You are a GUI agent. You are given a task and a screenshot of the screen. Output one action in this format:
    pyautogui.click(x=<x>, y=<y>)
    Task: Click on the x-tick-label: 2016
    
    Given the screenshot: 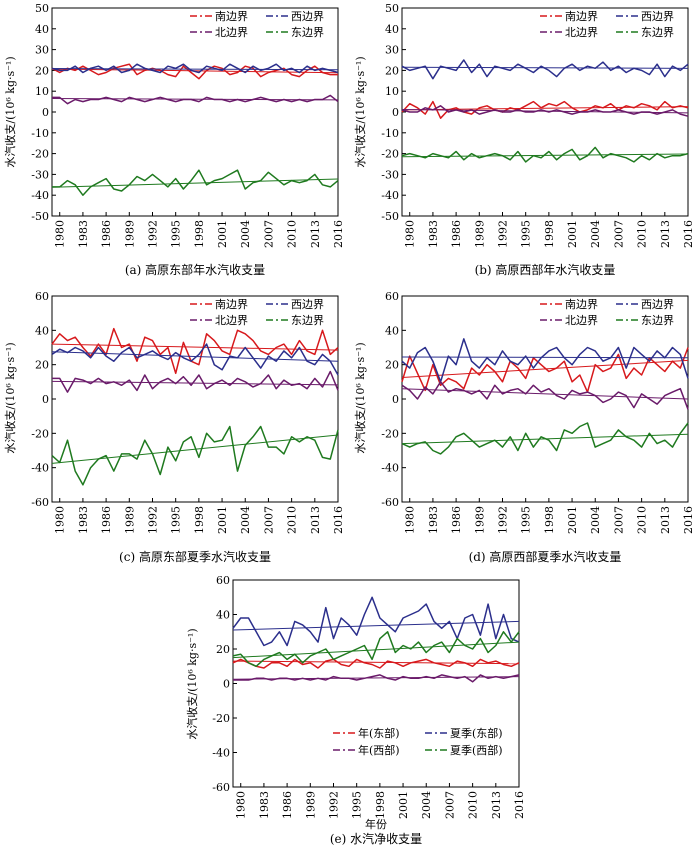 What is the action you would take?
    pyautogui.click(x=338, y=520)
    